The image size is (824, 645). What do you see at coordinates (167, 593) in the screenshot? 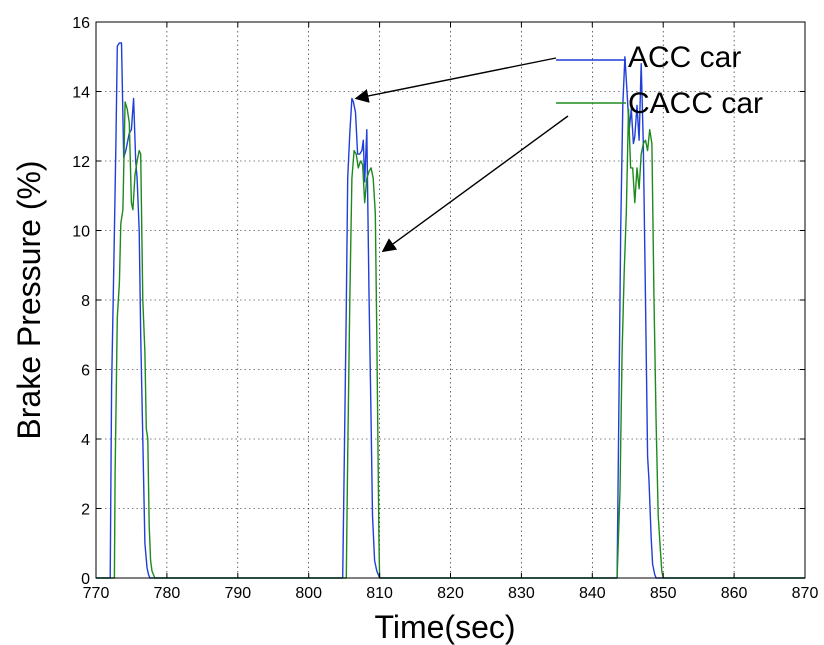
I see `x-tick-label: 780` at bounding box center [167, 593].